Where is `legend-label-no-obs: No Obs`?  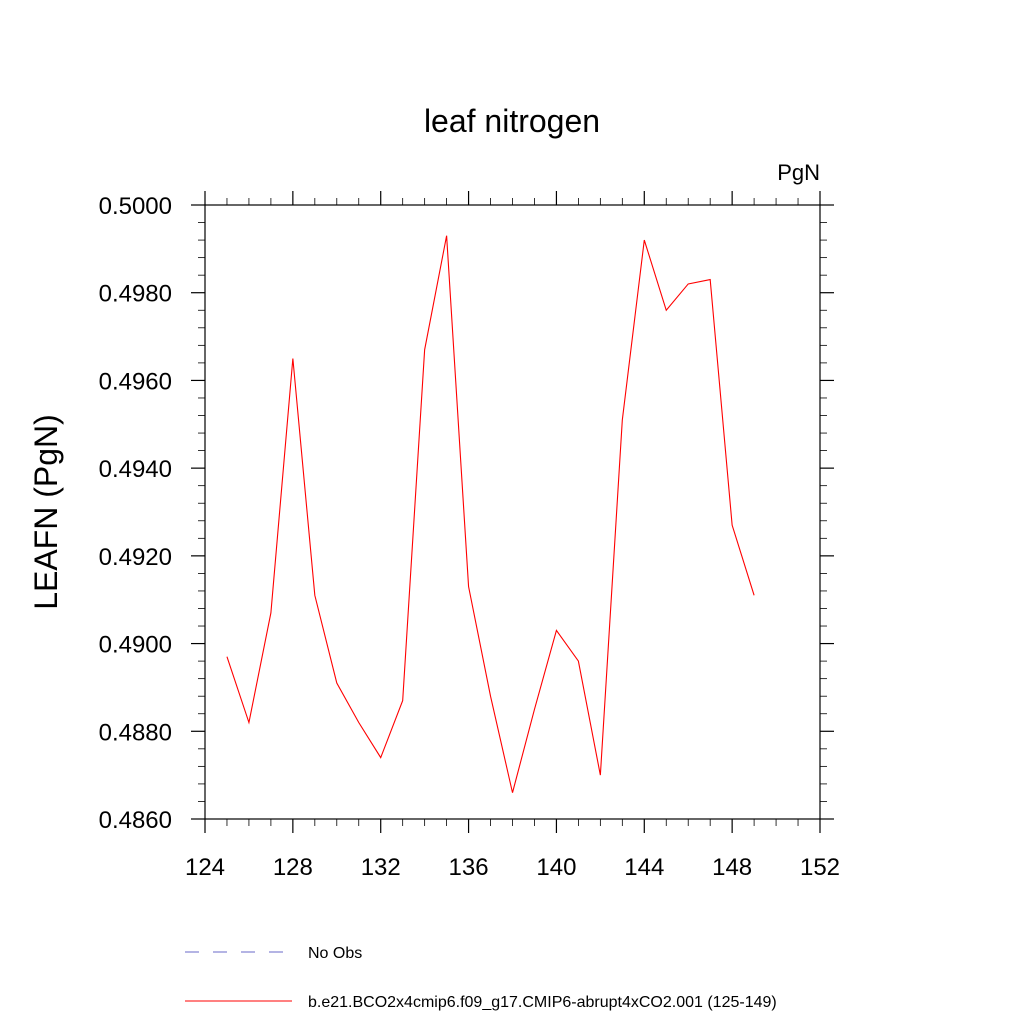
legend-label-no-obs: No Obs is located at coordinates (335, 953).